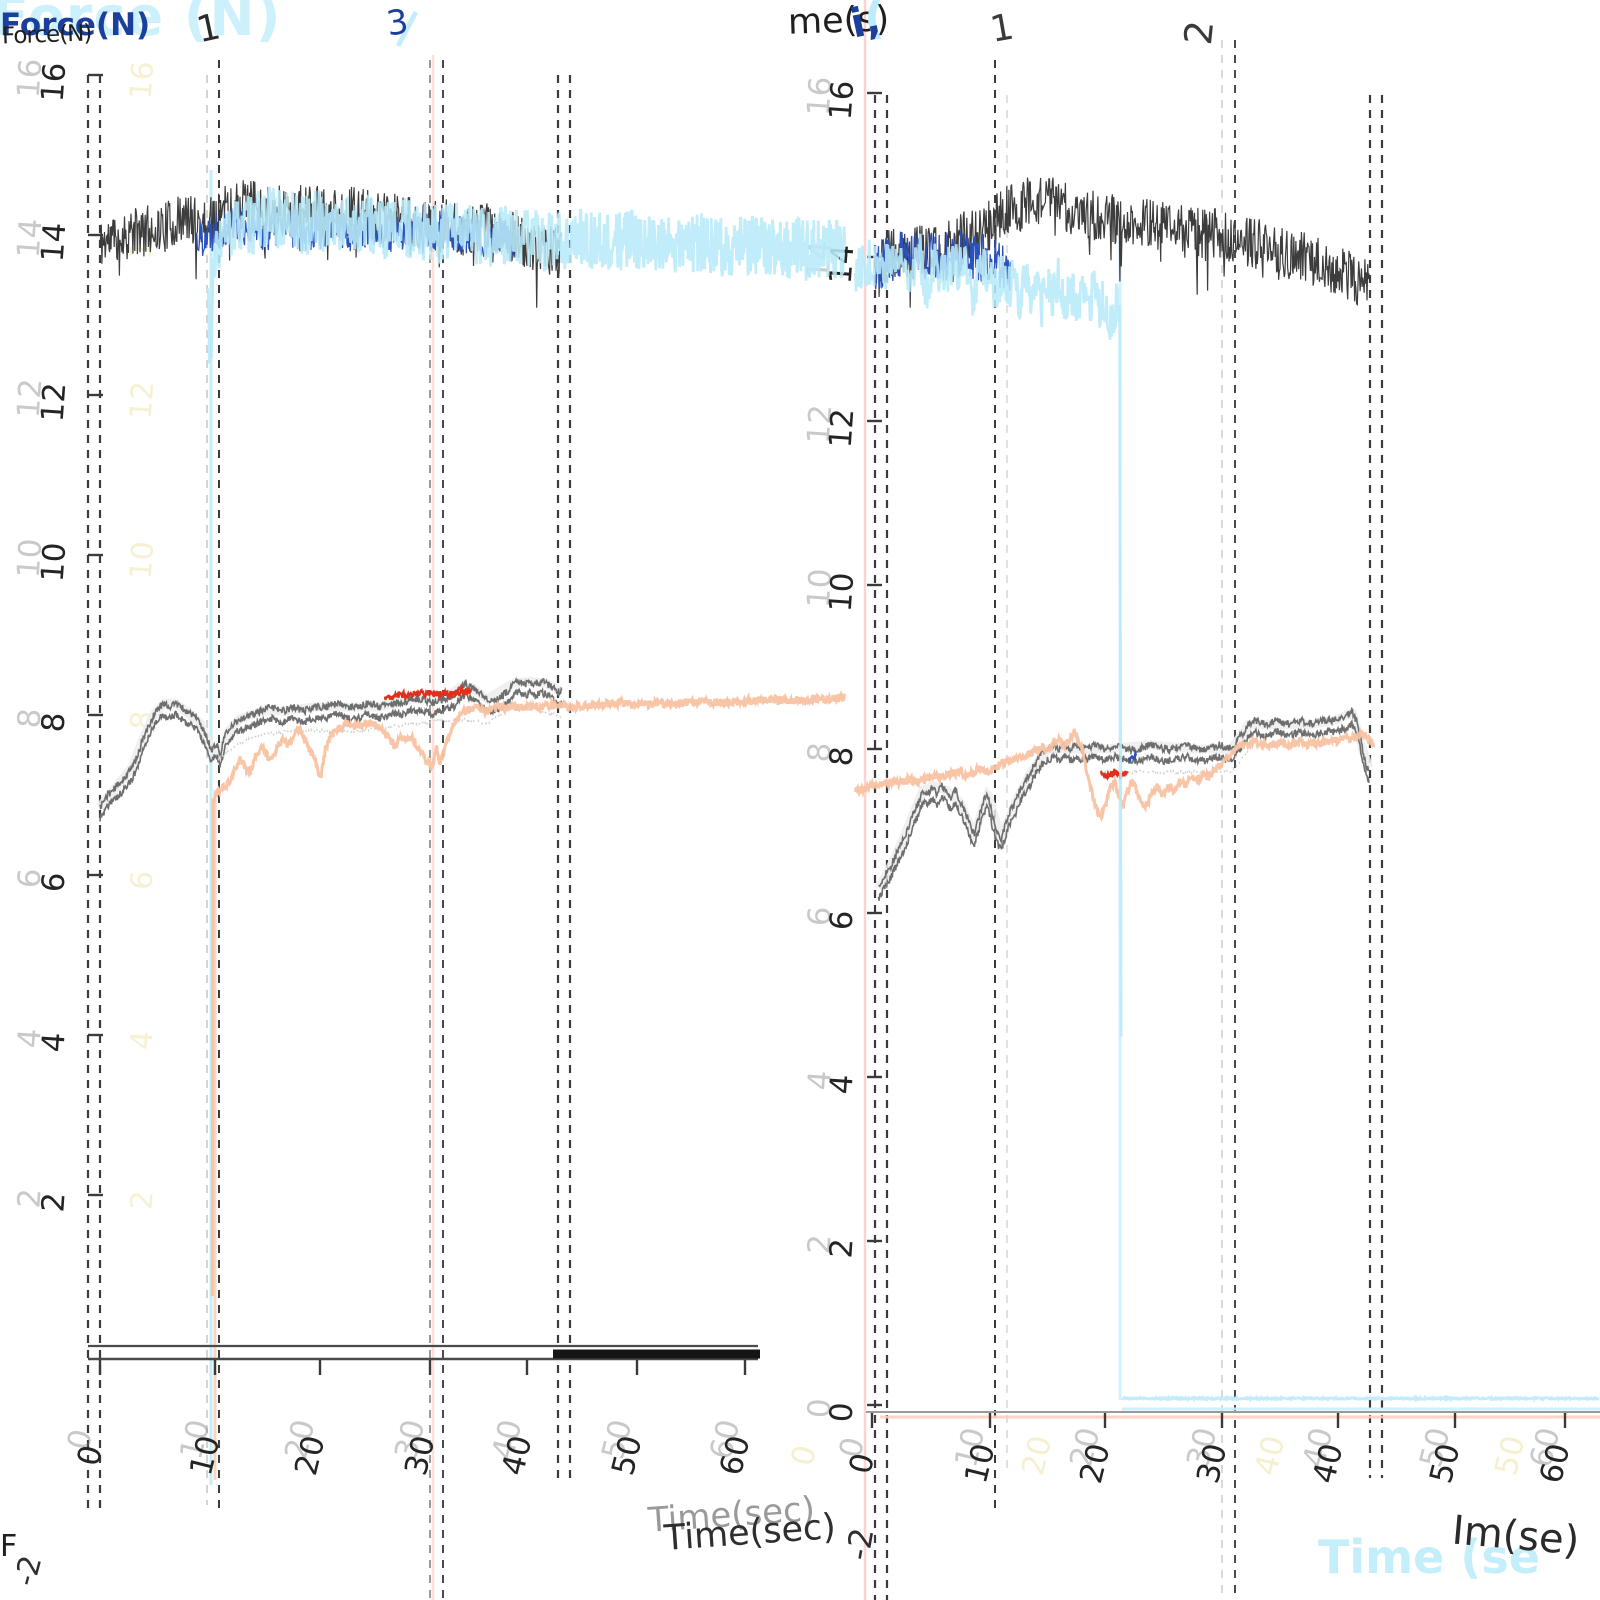 The height and width of the screenshot is (1600, 1600). I want to click on series-blue-overlap-segment, so click(1133, 756).